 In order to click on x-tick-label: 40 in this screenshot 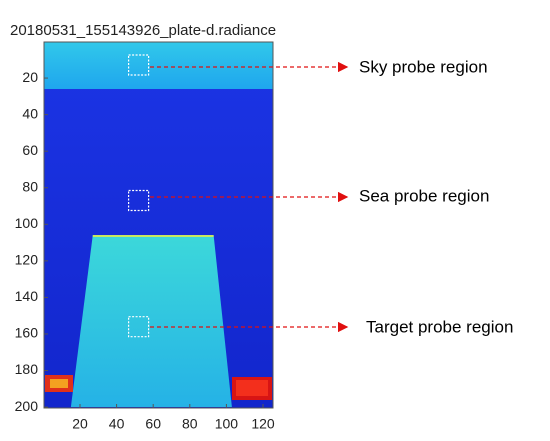, I will do `click(117, 424)`.